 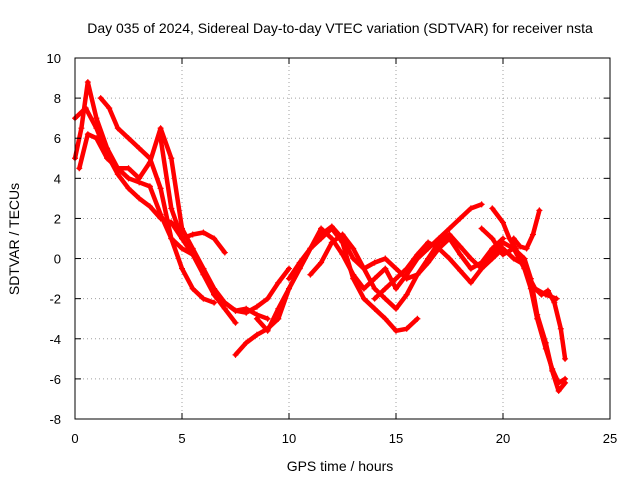 What do you see at coordinates (57, 259) in the screenshot?
I see `y-tick-label: 0` at bounding box center [57, 259].